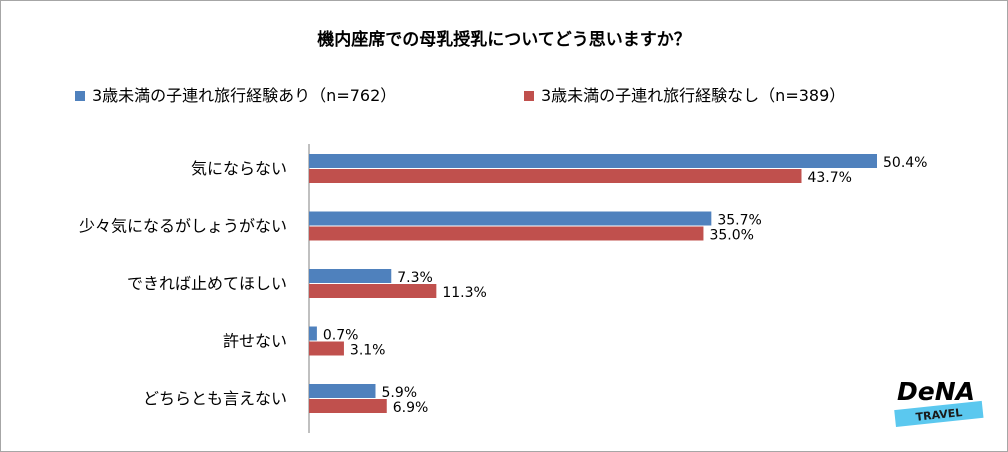  I want to click on category-label: 少々気になるがしょうがない, so click(183, 226).